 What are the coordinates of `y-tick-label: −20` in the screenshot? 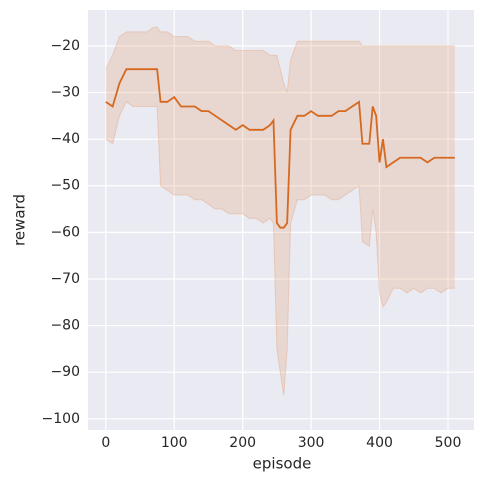 It's located at (65, 46).